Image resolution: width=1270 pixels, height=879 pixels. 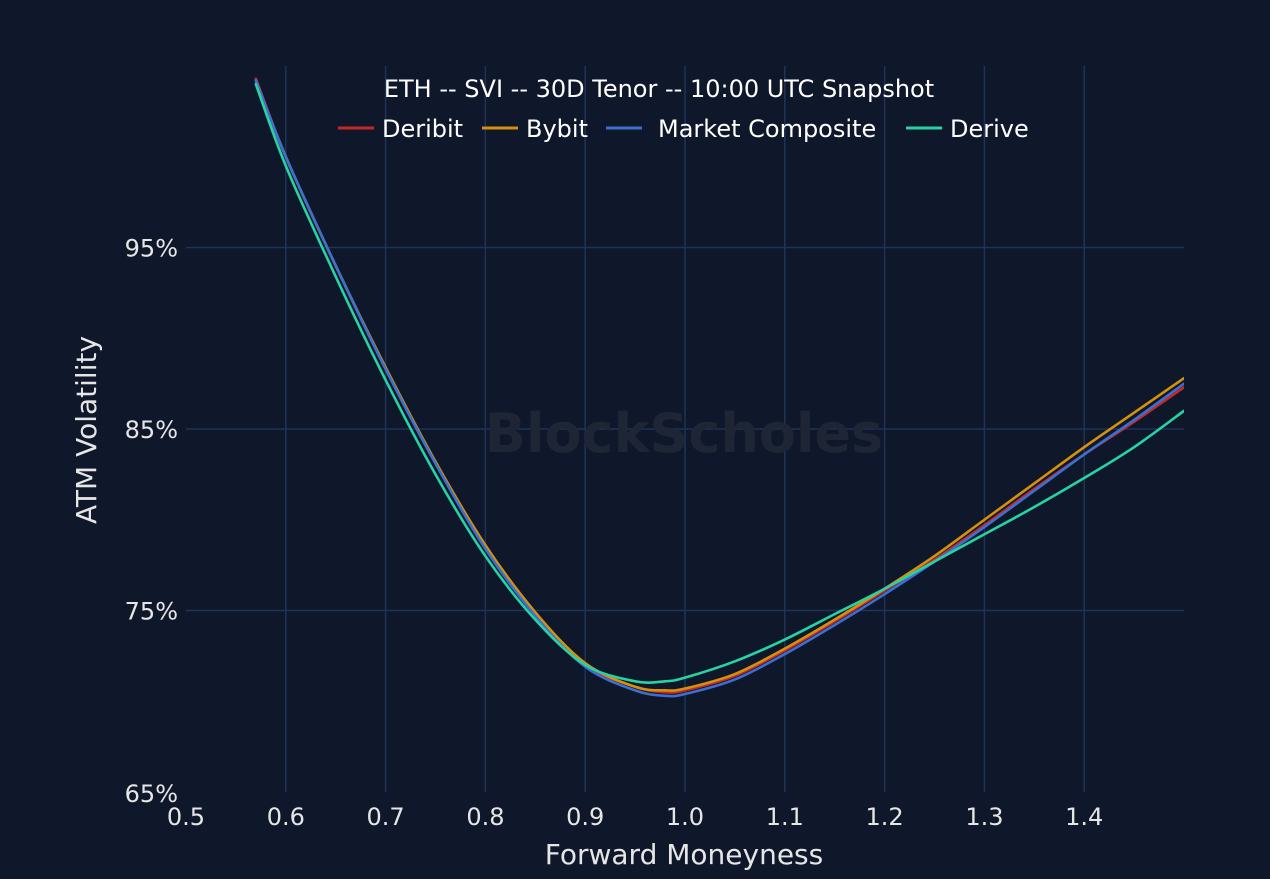 What do you see at coordinates (557, 129) in the screenshot?
I see `legend-label: Bybit` at bounding box center [557, 129].